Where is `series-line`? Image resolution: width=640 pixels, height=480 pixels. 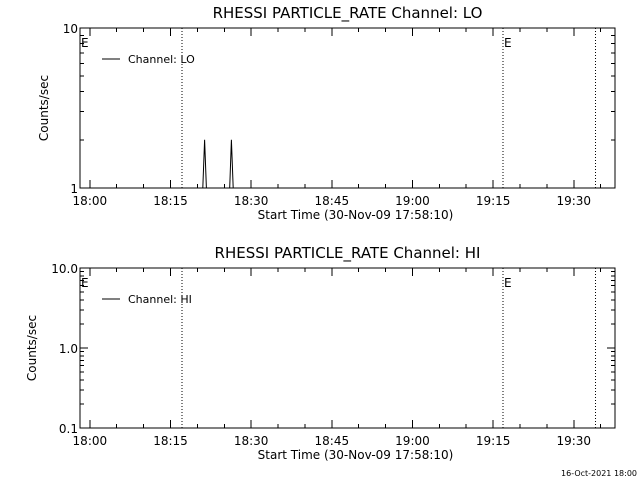 series-line is located at coordinates (217, 164).